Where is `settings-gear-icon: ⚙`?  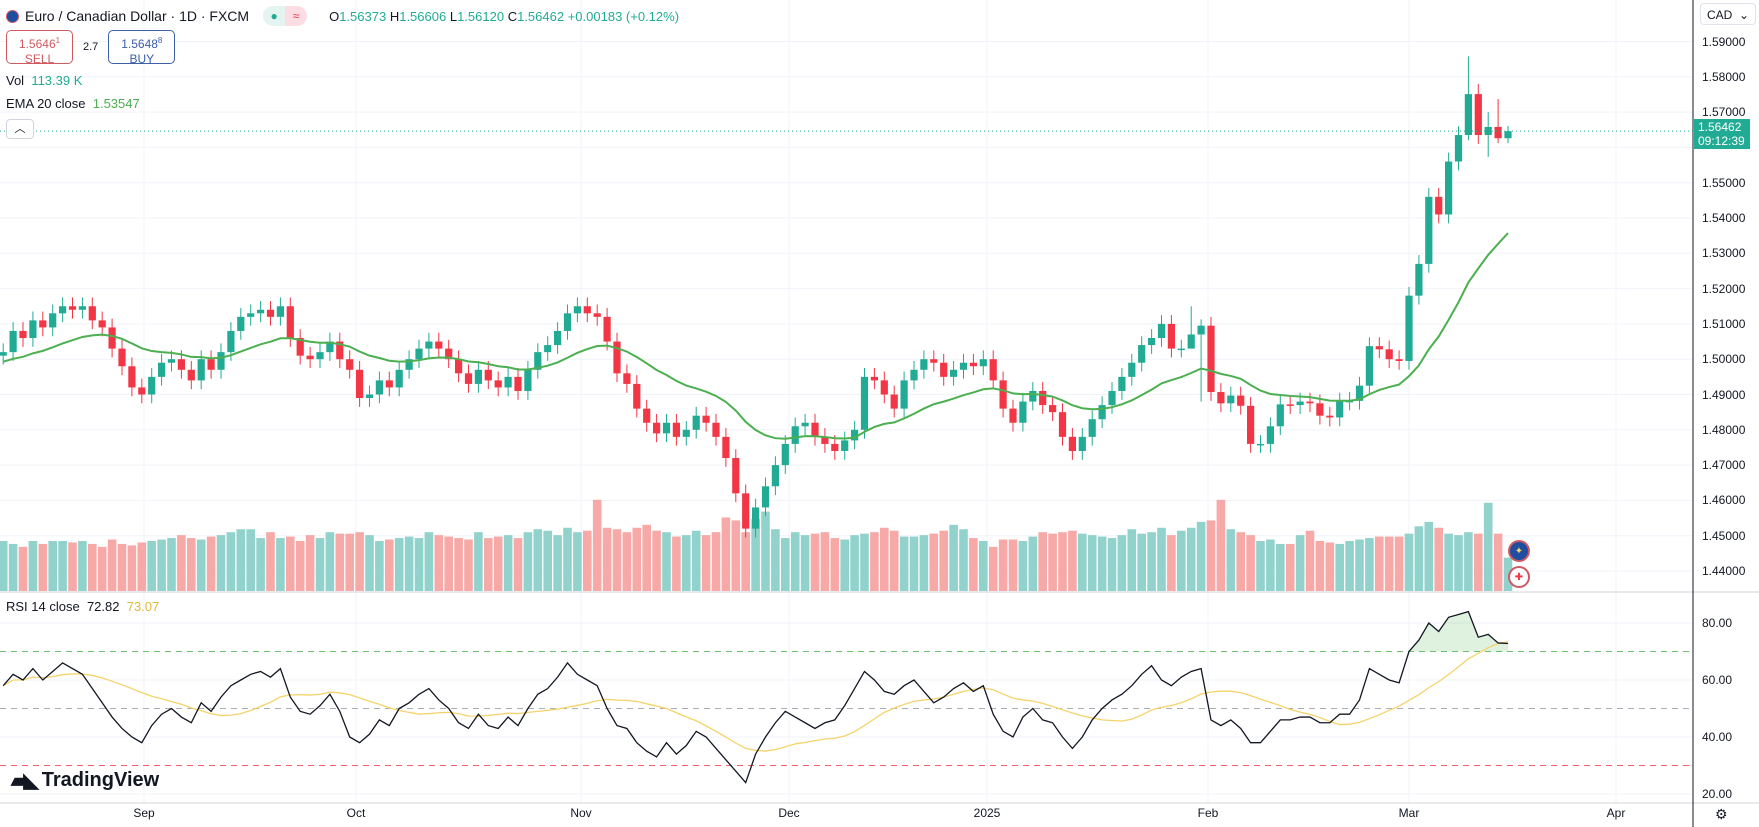
settings-gear-icon: ⚙ is located at coordinates (1721, 814).